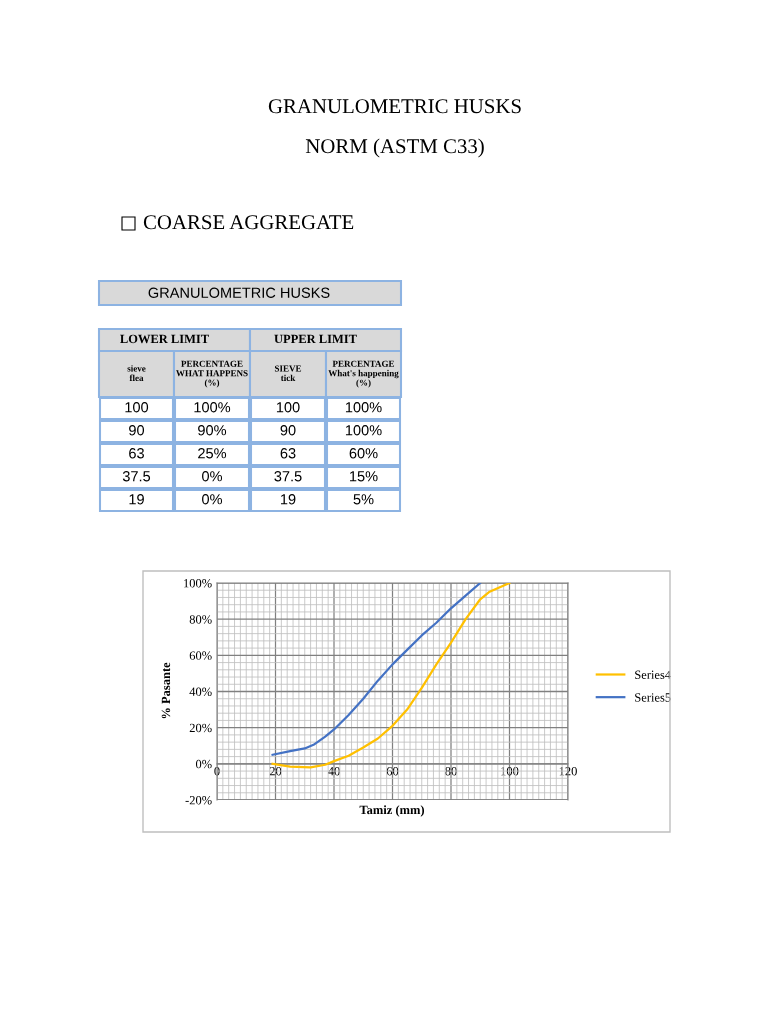  I want to click on x-tick-label: 40, so click(333, 771).